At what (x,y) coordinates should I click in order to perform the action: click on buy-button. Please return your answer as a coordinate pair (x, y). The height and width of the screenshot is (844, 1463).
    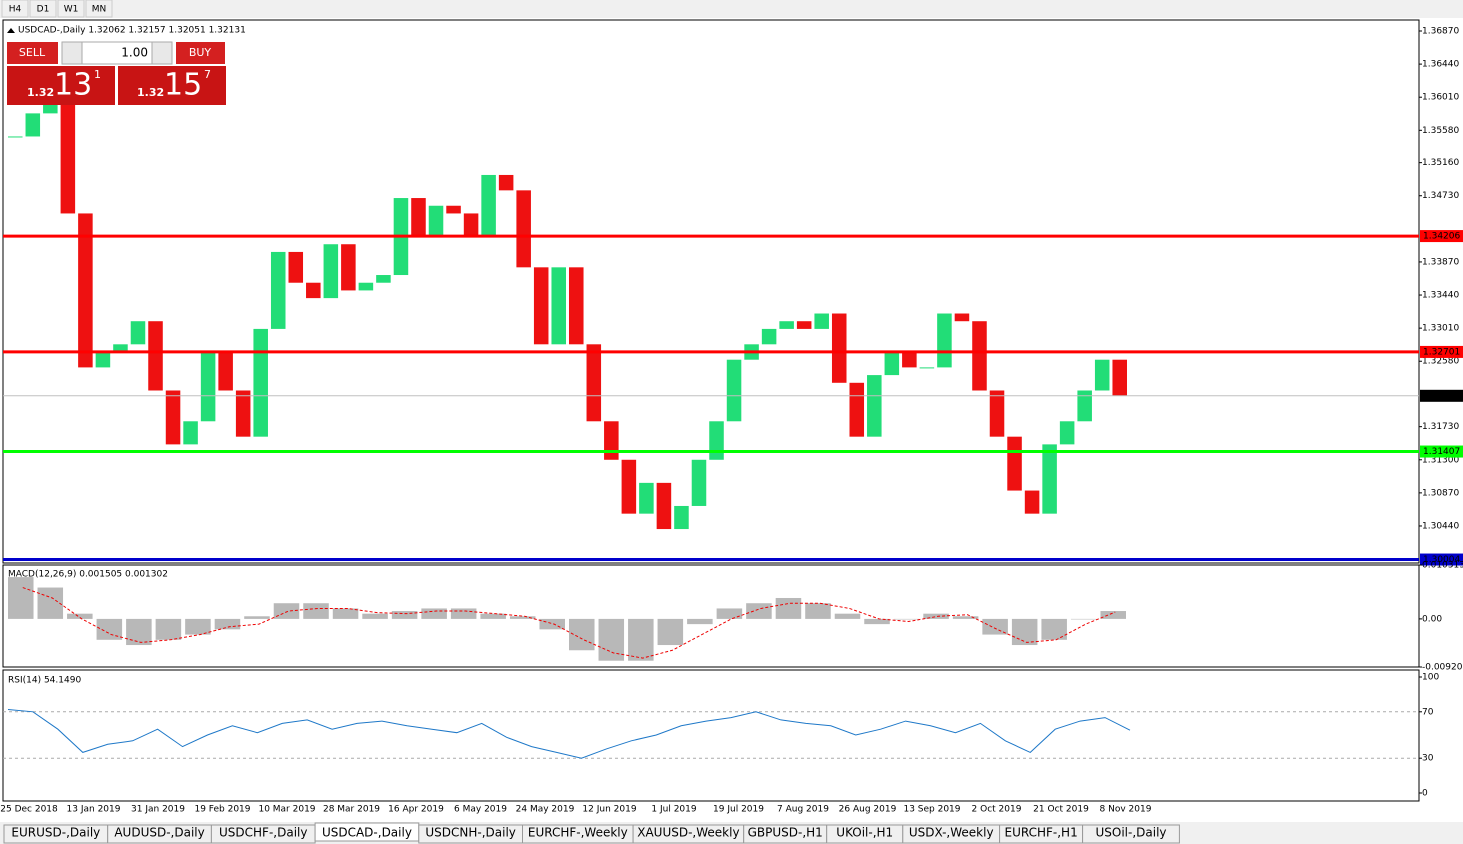
    Looking at the image, I should click on (200, 53).